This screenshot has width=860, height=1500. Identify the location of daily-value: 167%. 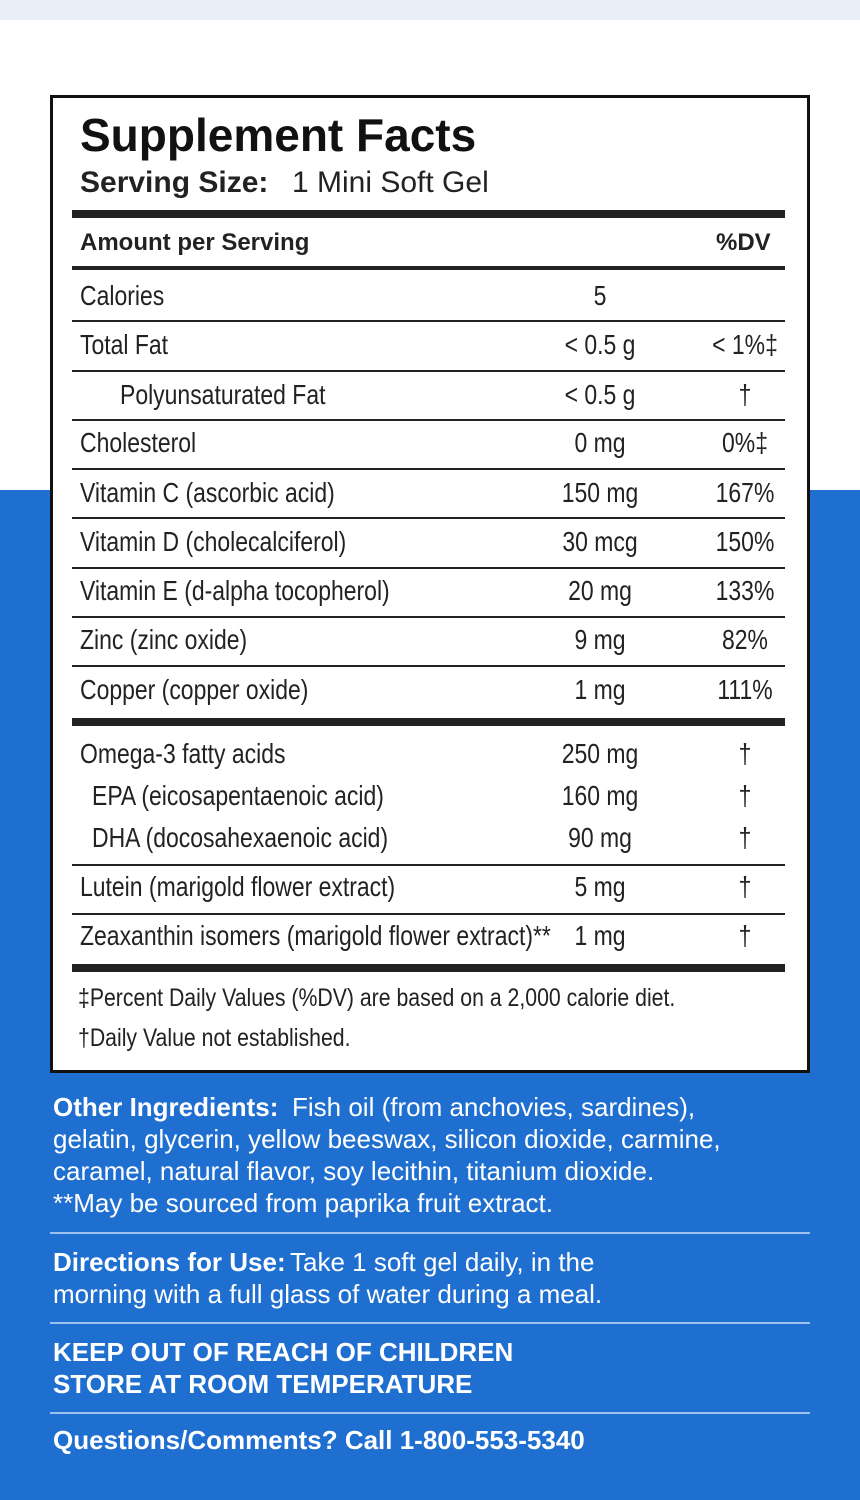
(745, 492).